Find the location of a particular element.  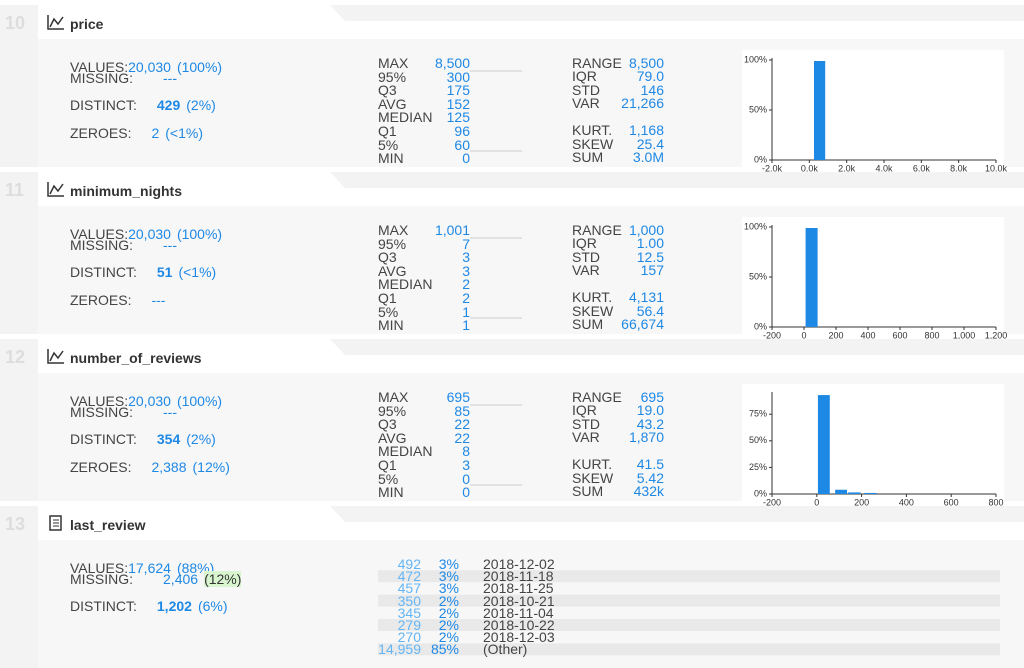

section-tab is located at coordinates (531, 189).